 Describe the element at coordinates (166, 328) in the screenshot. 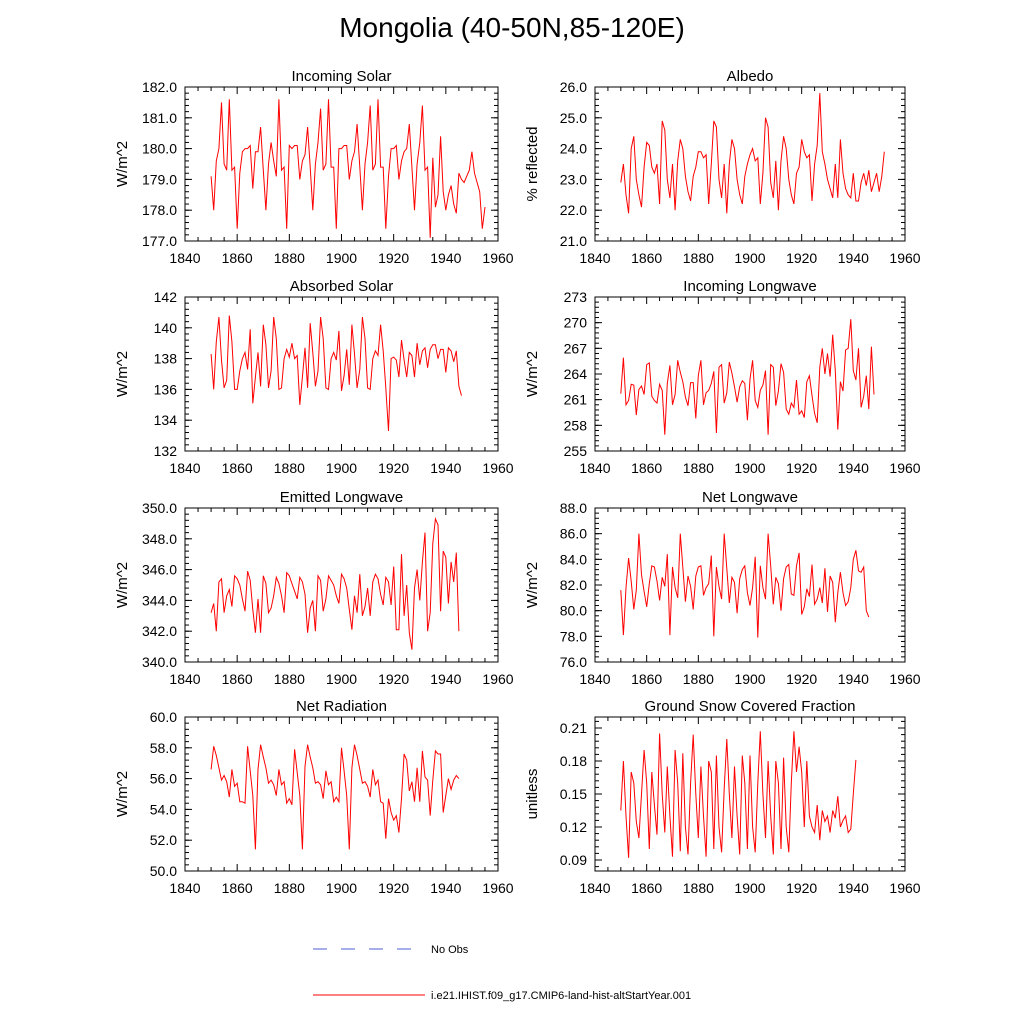

I see `y-tick-label: 140` at that location.